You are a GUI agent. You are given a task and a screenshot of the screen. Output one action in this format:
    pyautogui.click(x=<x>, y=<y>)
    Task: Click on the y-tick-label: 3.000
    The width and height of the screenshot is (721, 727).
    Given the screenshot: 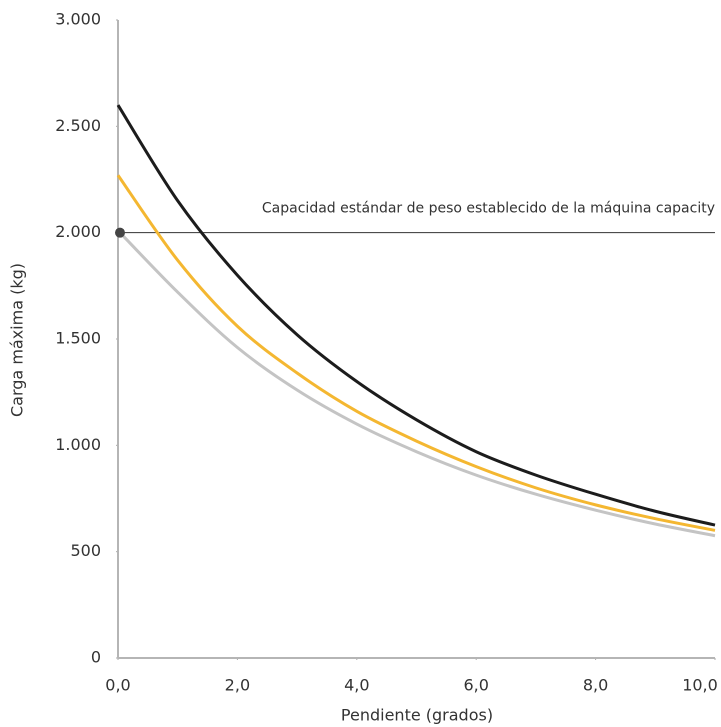 What is the action you would take?
    pyautogui.click(x=78, y=19)
    